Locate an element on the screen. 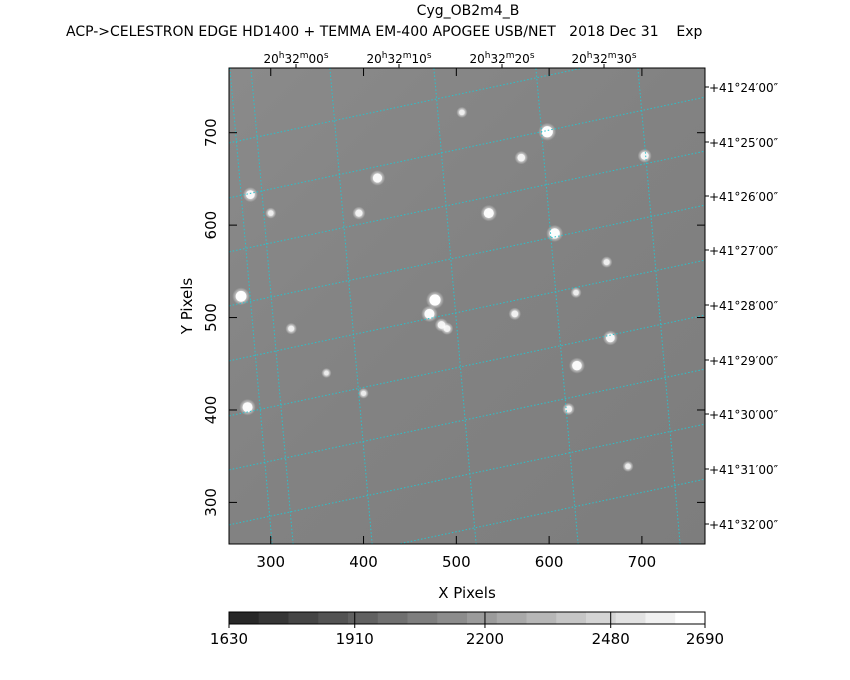 This screenshot has height=680, width=850. colorbar-label: 2690 is located at coordinates (705, 639).